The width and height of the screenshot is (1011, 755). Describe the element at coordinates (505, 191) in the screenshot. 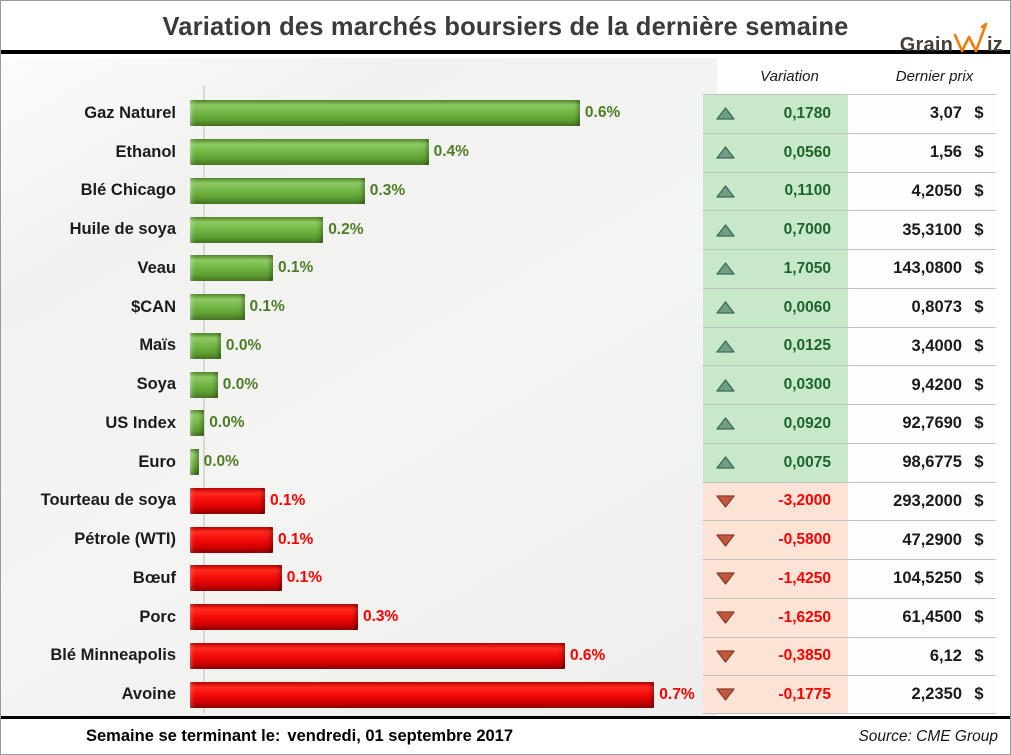

I see `market-row: Blé Chicago 0.3% 0,1100 4,2050 $` at that location.